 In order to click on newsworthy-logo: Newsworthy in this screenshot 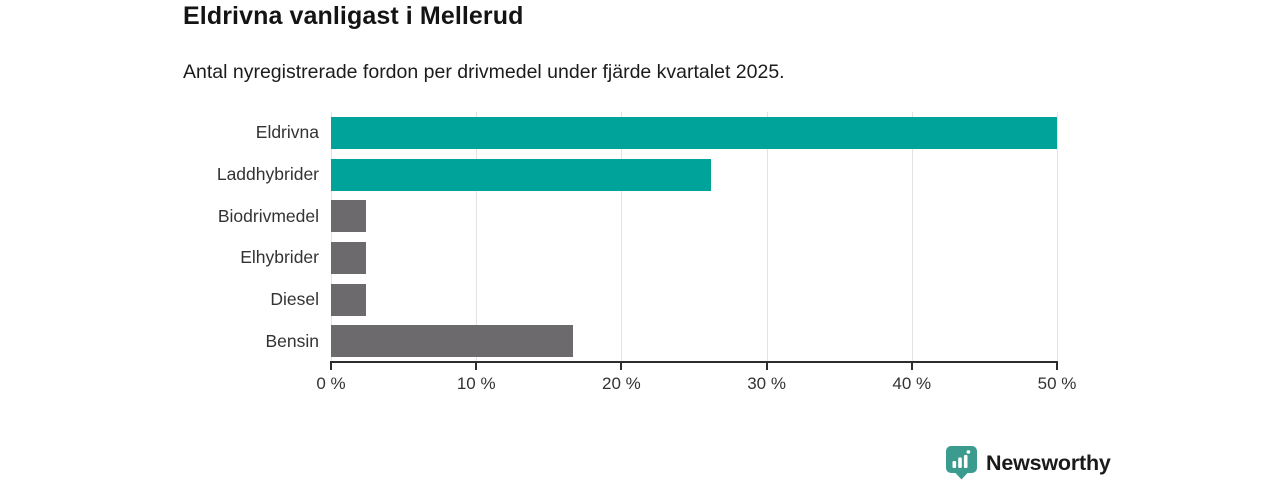, I will do `click(1028, 463)`.